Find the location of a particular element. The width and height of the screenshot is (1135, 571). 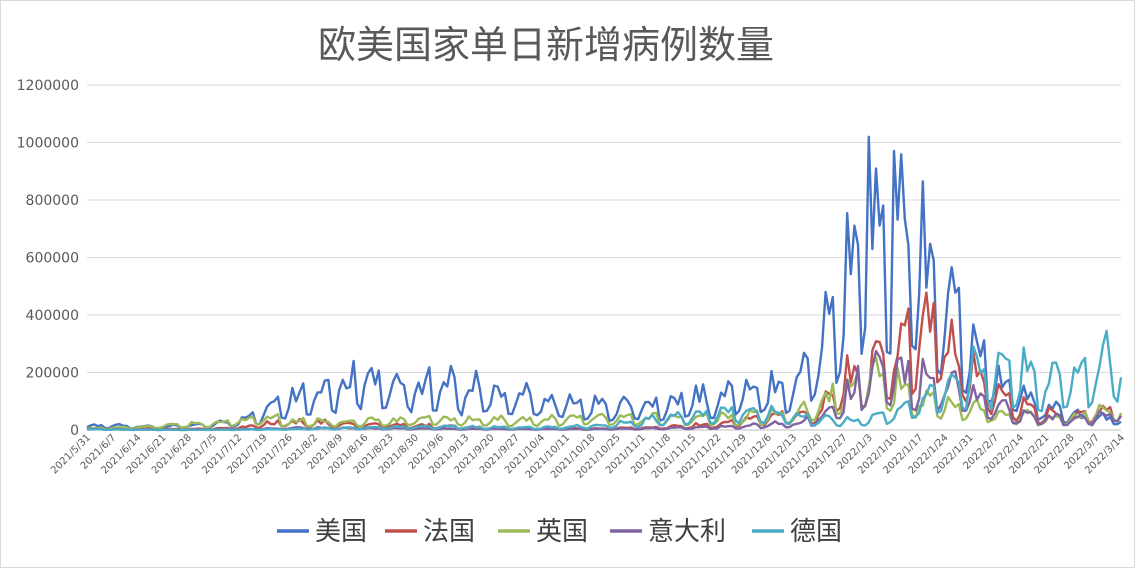

y-tick-label: 0 is located at coordinates (74, 431).